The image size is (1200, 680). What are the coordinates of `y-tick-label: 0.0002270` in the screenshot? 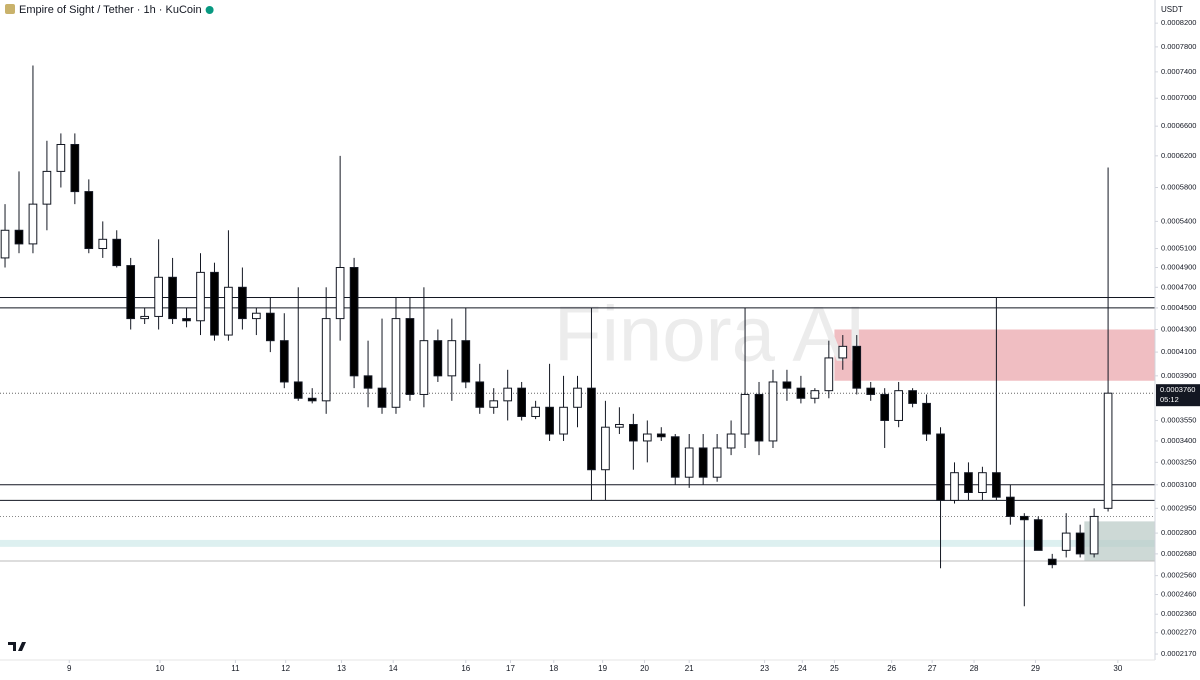 It's located at (1178, 632).